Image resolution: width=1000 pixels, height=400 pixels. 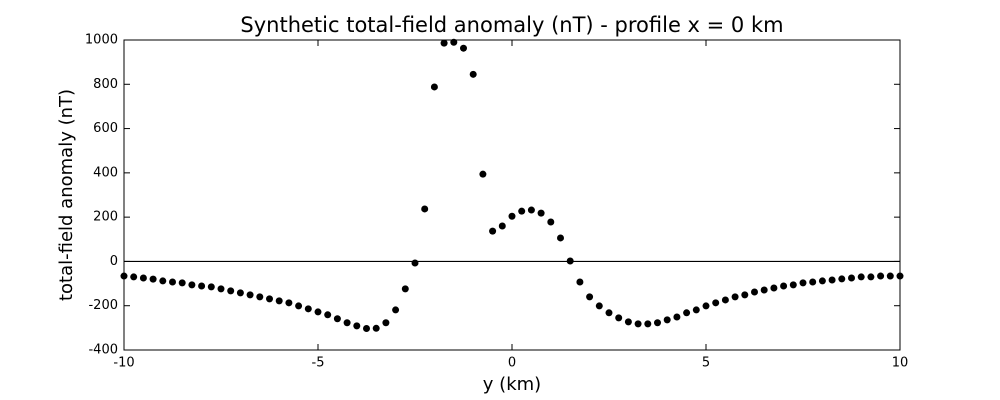 I want to click on y-tick-label: 600, so click(x=105, y=128).